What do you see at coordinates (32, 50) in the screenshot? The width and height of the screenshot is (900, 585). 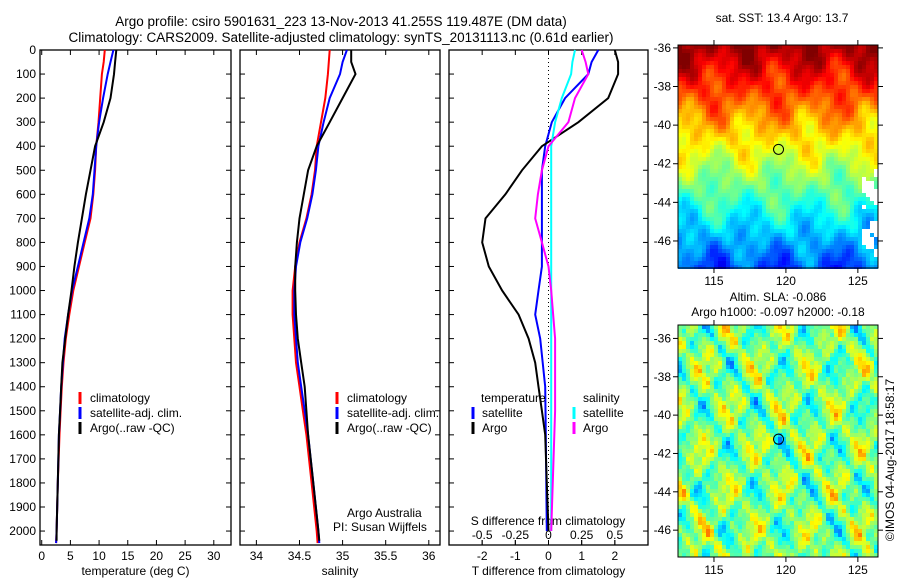 I see `depth-tick-label: 0` at bounding box center [32, 50].